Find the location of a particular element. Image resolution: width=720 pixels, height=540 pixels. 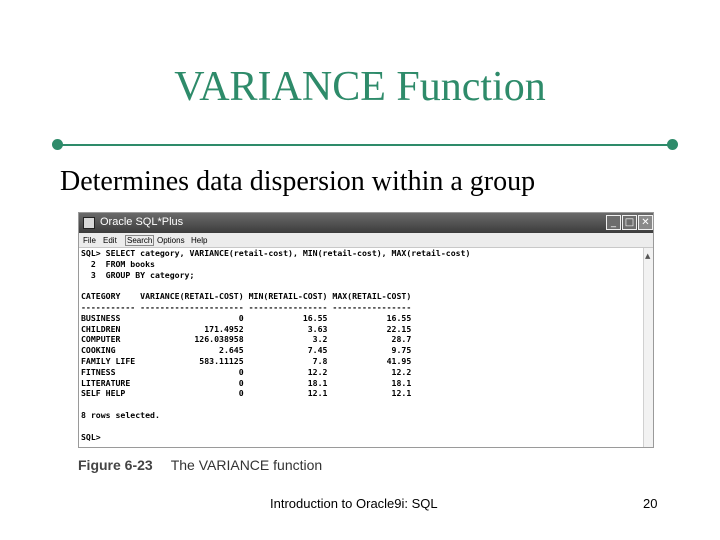

page-number: 20 is located at coordinates (650, 503).